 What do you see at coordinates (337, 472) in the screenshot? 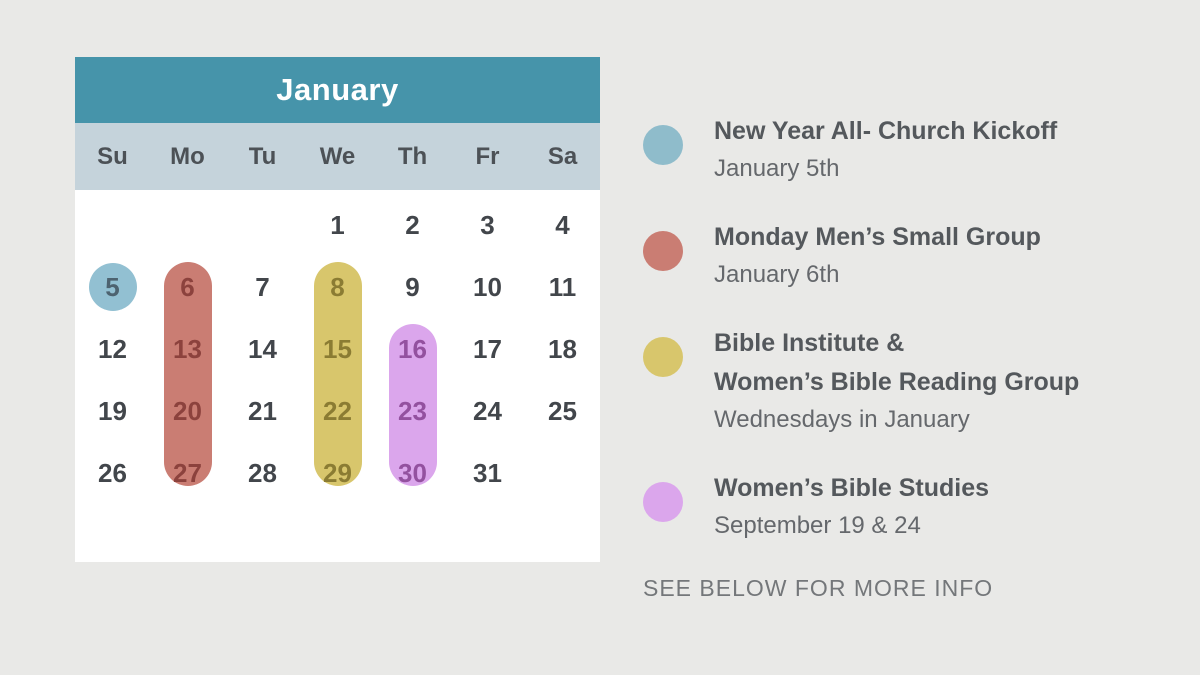
I see `calendar-day-cell: 29` at bounding box center [337, 472].